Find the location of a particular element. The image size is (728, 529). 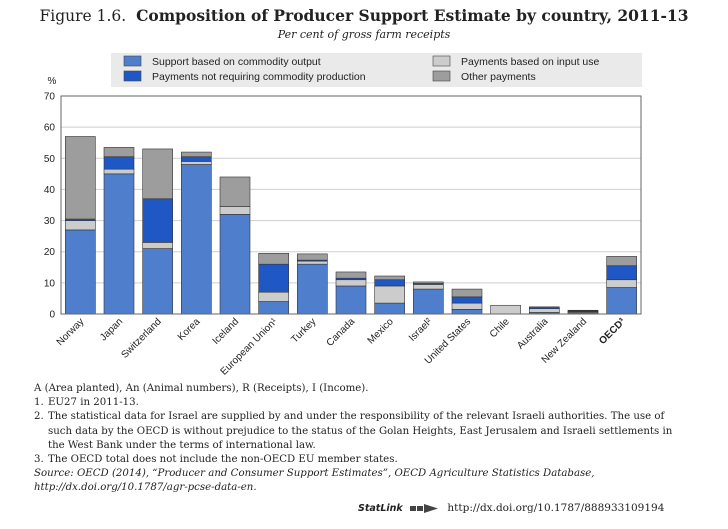

legend-label: Other payments is located at coordinates (498, 77).